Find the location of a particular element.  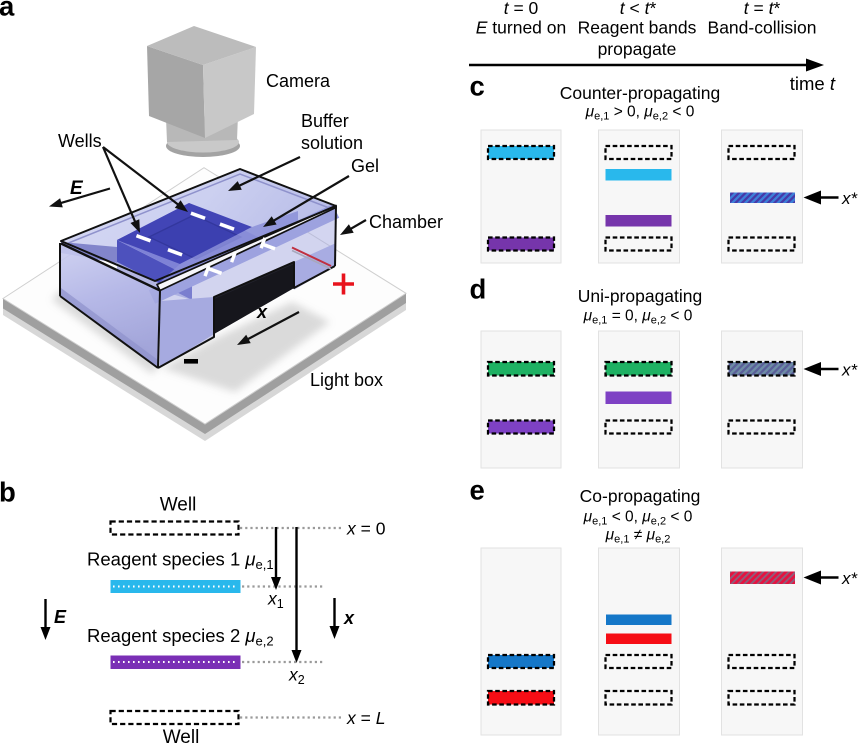

svg-text: a is located at coordinates (7, 11).